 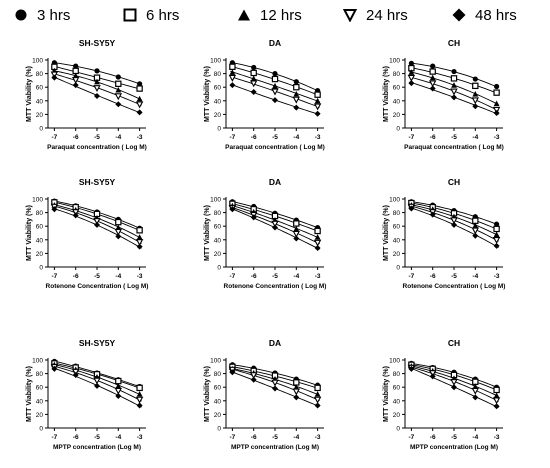 What do you see at coordinates (233, 276) in the screenshot?
I see `x-tick-label: -7` at bounding box center [233, 276].